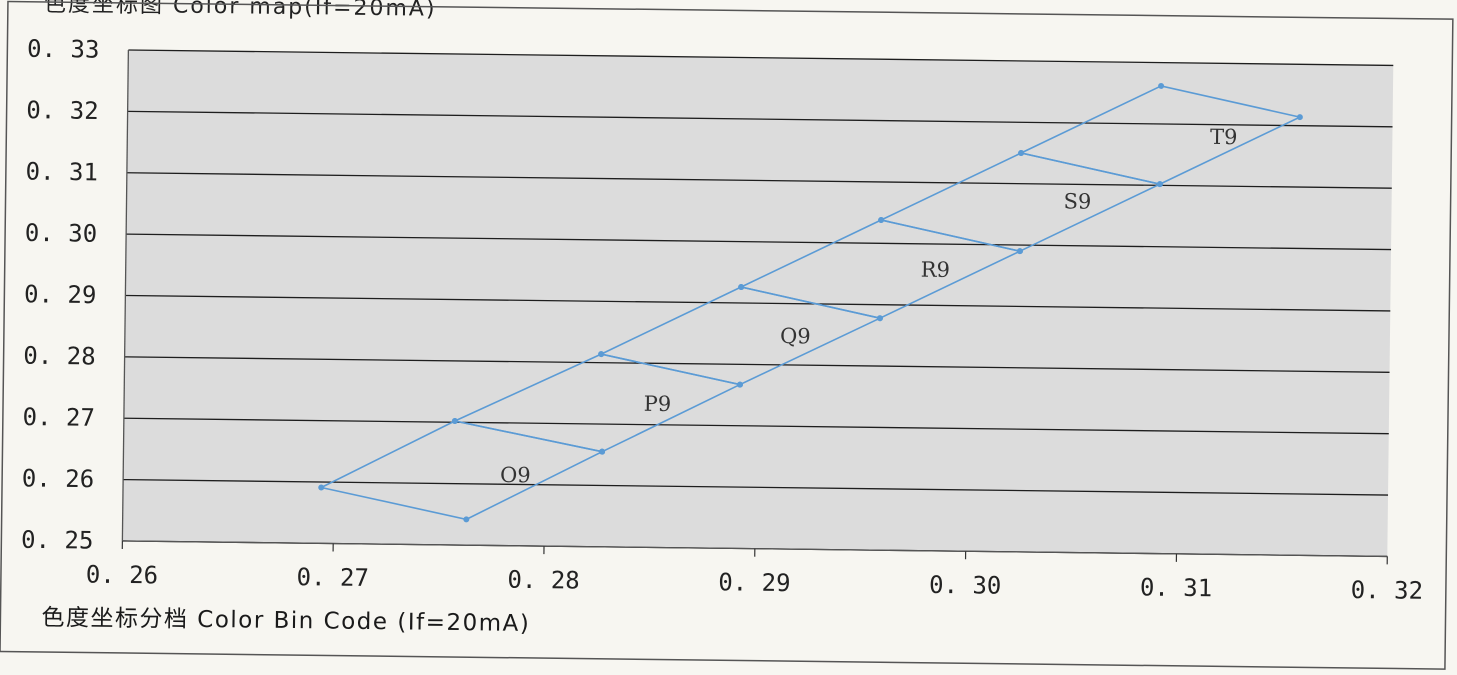 Image resolution: width=1457 pixels, height=675 pixels. I want to click on y-tick-label: 0. 33, so click(63, 49).